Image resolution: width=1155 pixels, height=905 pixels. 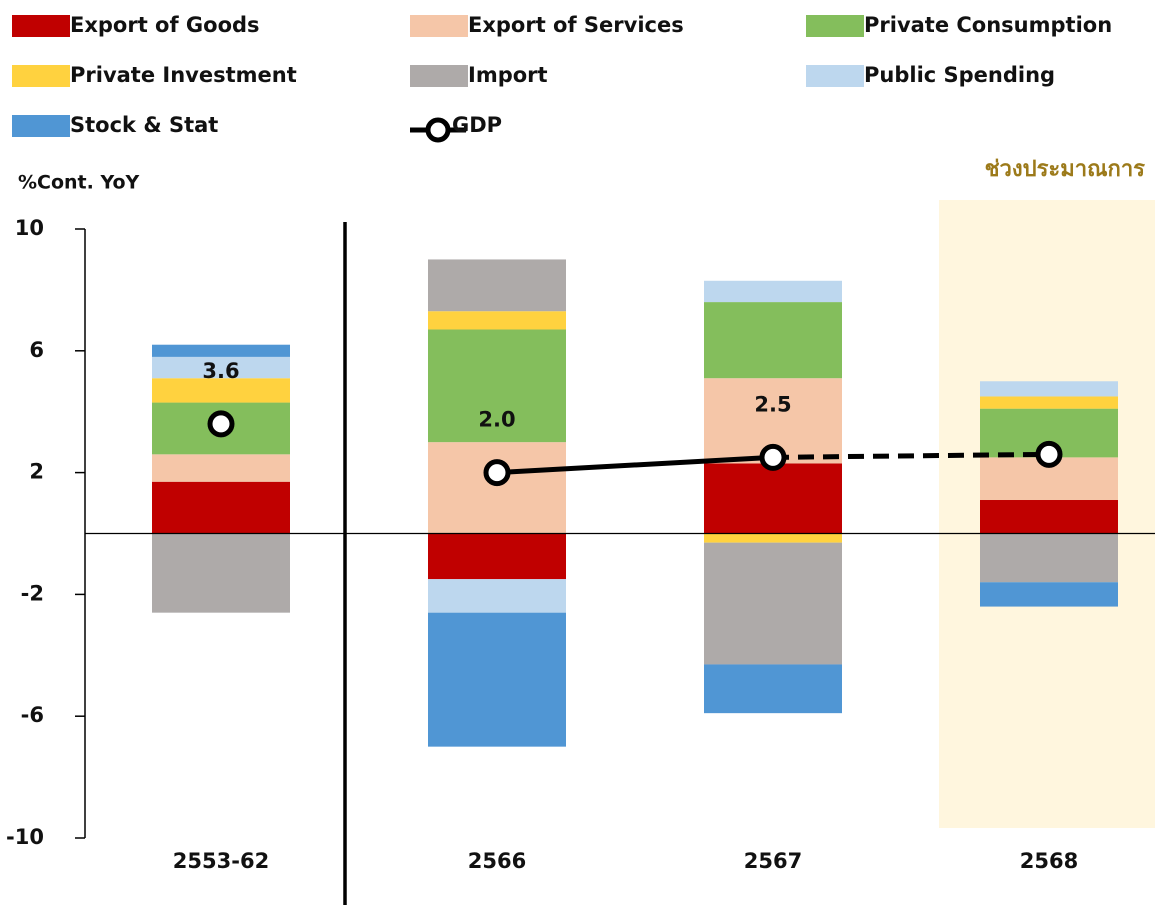 I want to click on legend-label: Stock & Stat, so click(x=144, y=125).